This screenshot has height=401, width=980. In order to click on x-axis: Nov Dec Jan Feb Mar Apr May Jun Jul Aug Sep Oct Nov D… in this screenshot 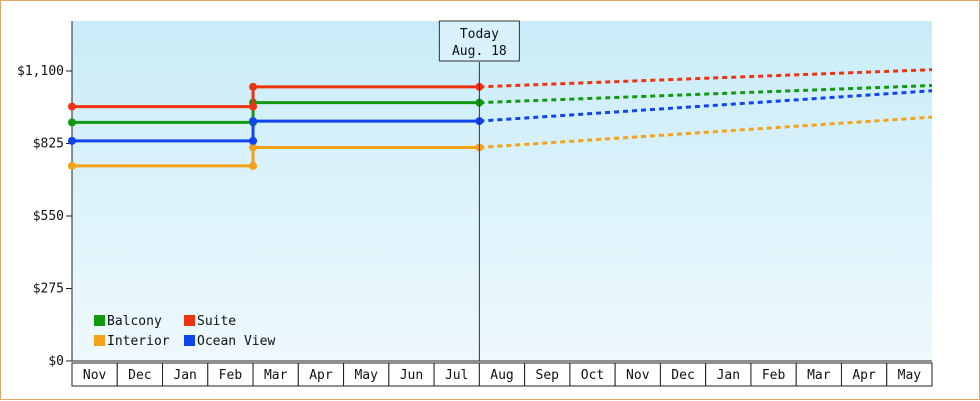, I will do `click(502, 373)`.